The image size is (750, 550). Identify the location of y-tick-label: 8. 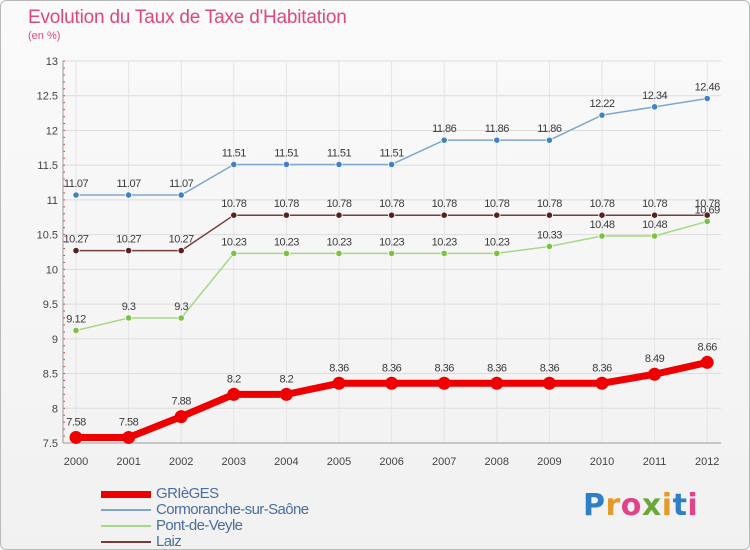
(55, 409).